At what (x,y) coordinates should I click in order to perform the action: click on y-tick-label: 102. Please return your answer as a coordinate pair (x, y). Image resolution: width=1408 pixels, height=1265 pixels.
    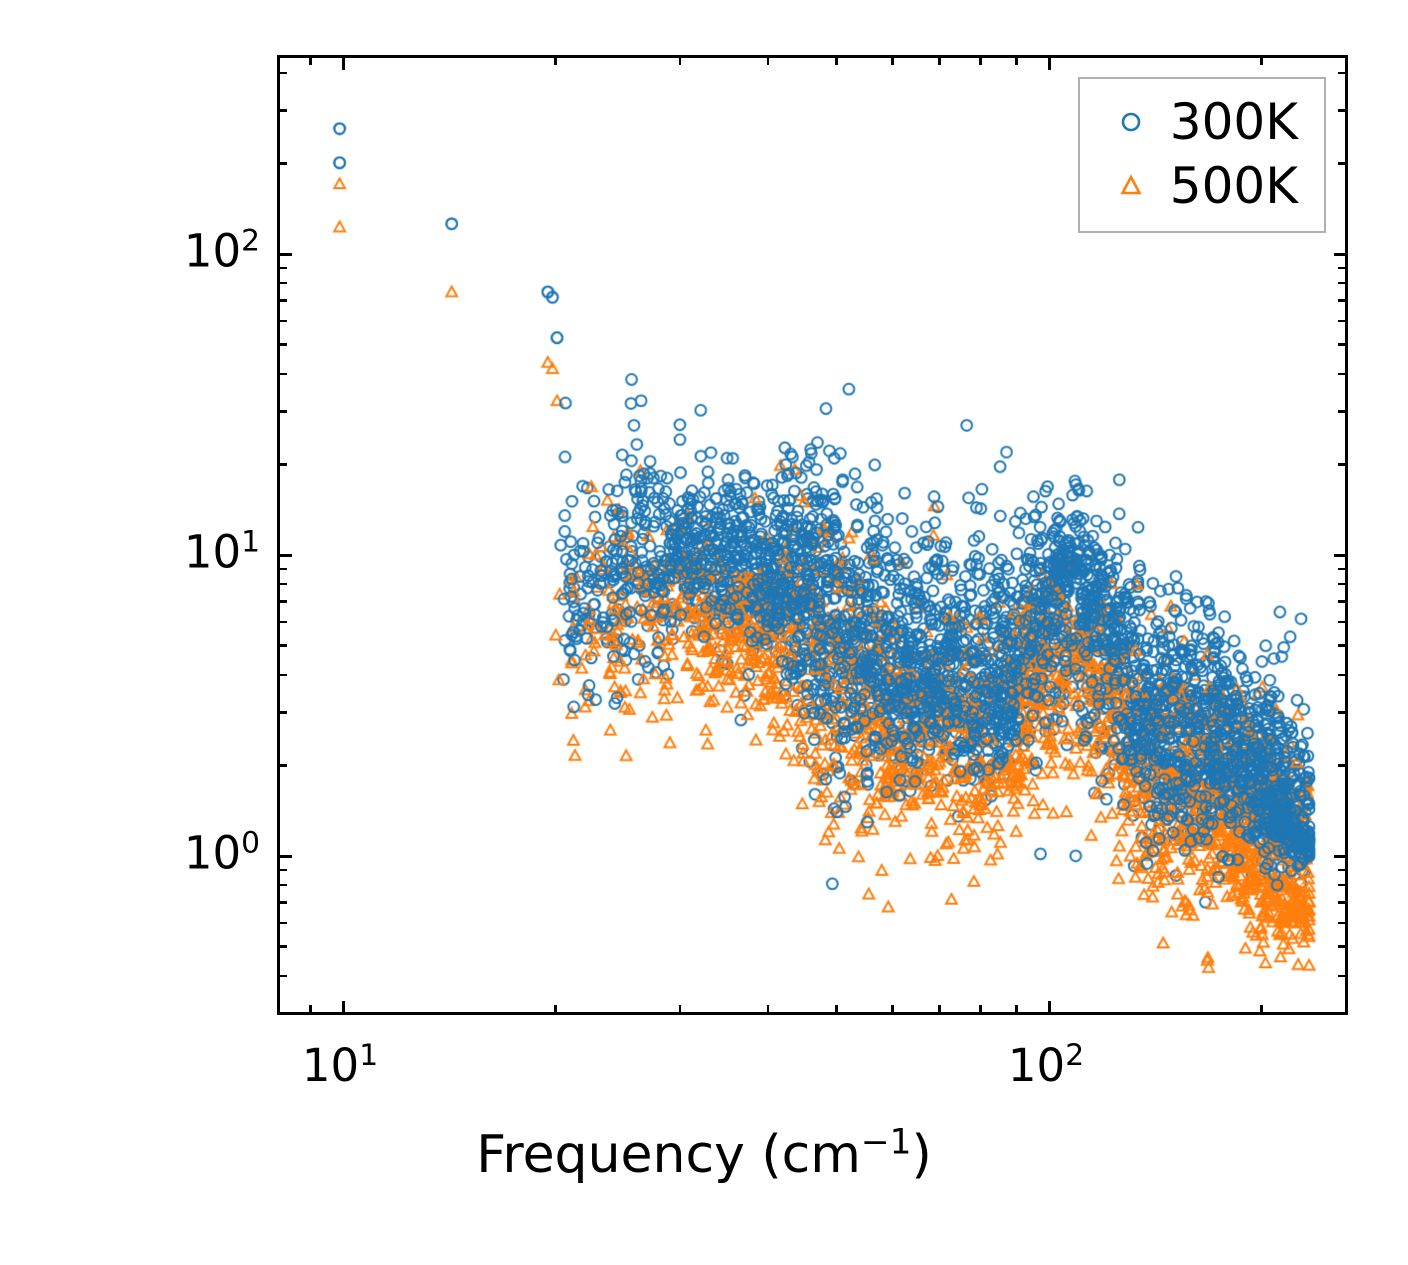
    Looking at the image, I should click on (221, 250).